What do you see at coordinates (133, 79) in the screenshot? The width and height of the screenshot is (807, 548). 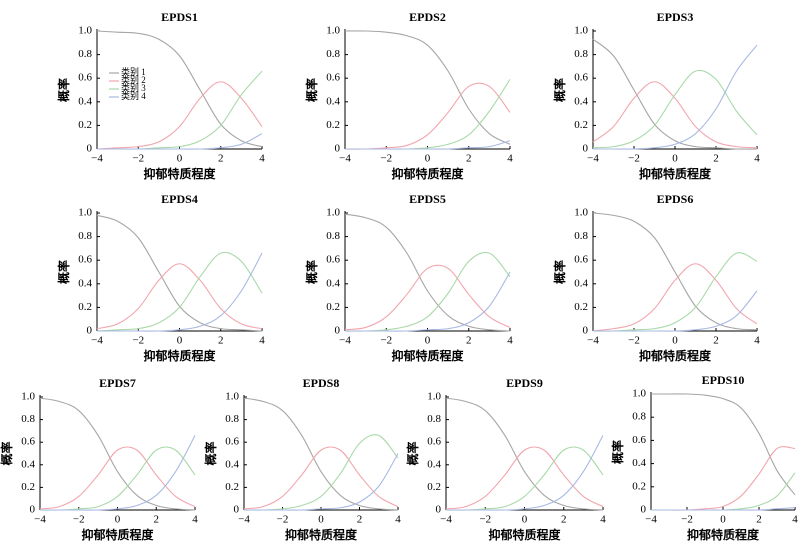 I see `legend-label: 类别 2` at bounding box center [133, 79].